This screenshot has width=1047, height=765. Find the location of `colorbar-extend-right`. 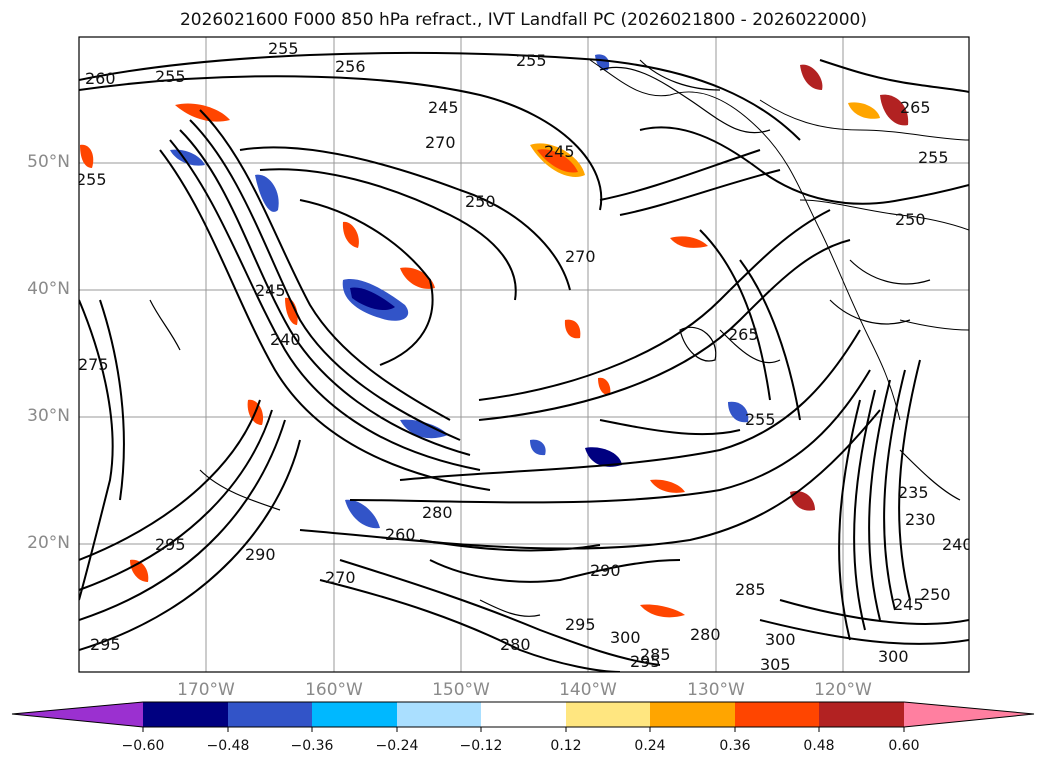

colorbar-extend-right is located at coordinates (969, 714).